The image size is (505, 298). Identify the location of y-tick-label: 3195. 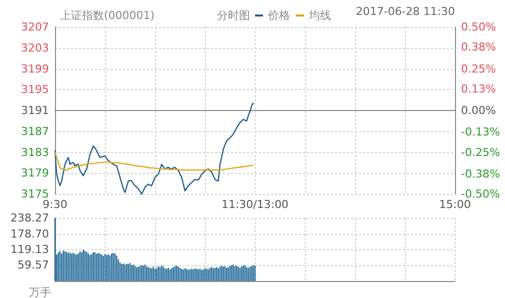
(35, 89).